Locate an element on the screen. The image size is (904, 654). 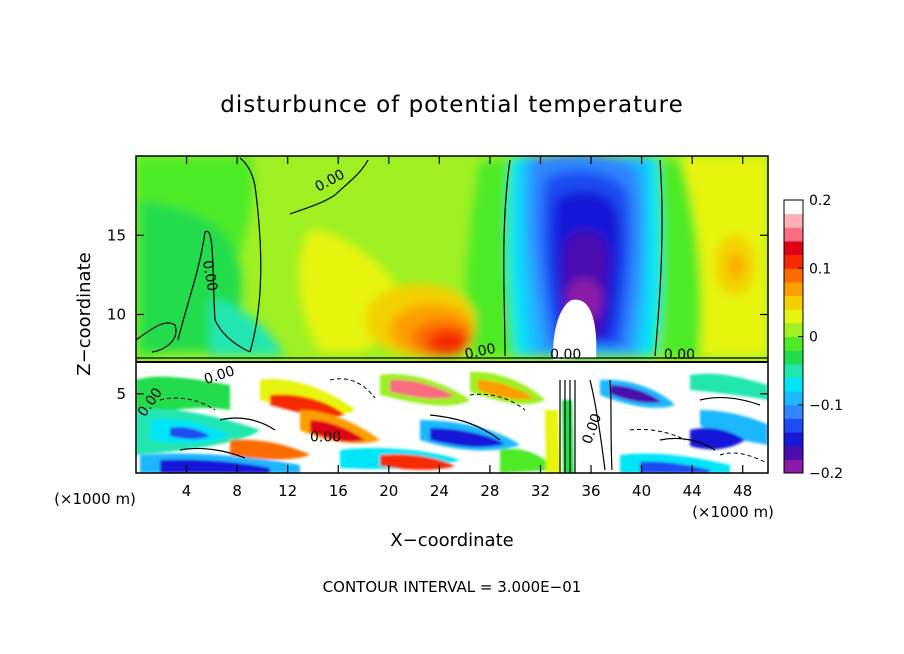
x-tick-label: 12 is located at coordinates (287, 491).